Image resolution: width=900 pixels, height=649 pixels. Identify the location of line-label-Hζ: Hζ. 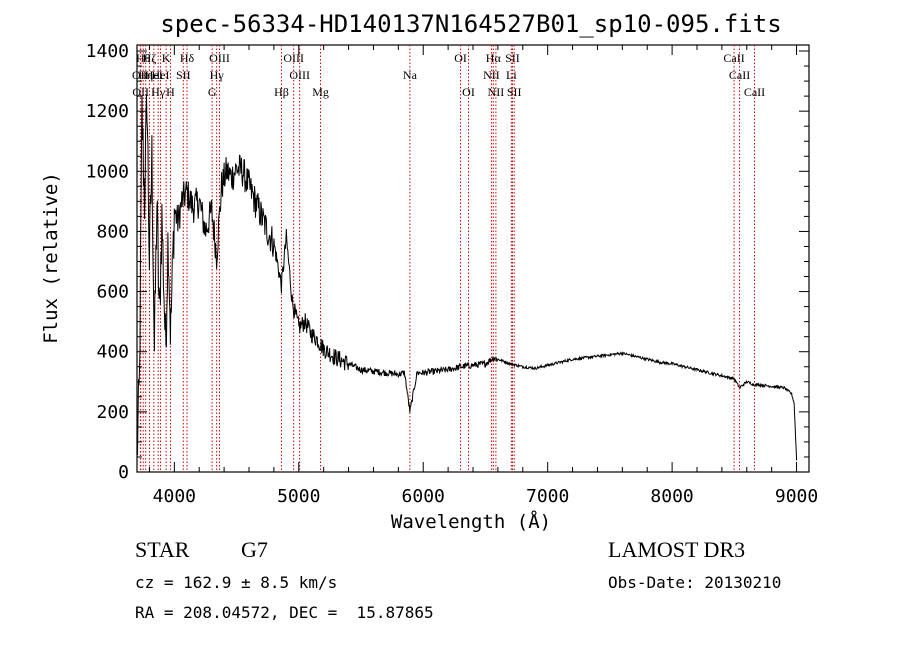
(150, 58).